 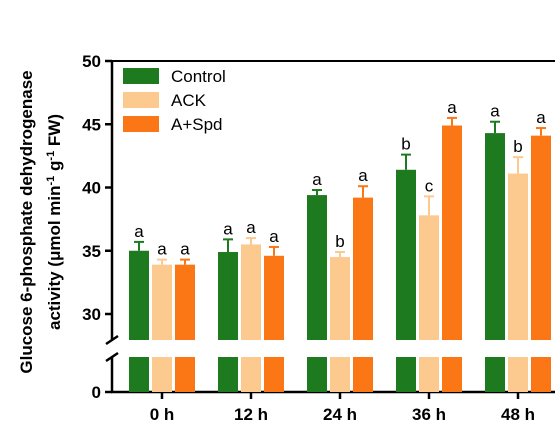 I want to click on x-tick-label: 24 h, so click(x=340, y=414).